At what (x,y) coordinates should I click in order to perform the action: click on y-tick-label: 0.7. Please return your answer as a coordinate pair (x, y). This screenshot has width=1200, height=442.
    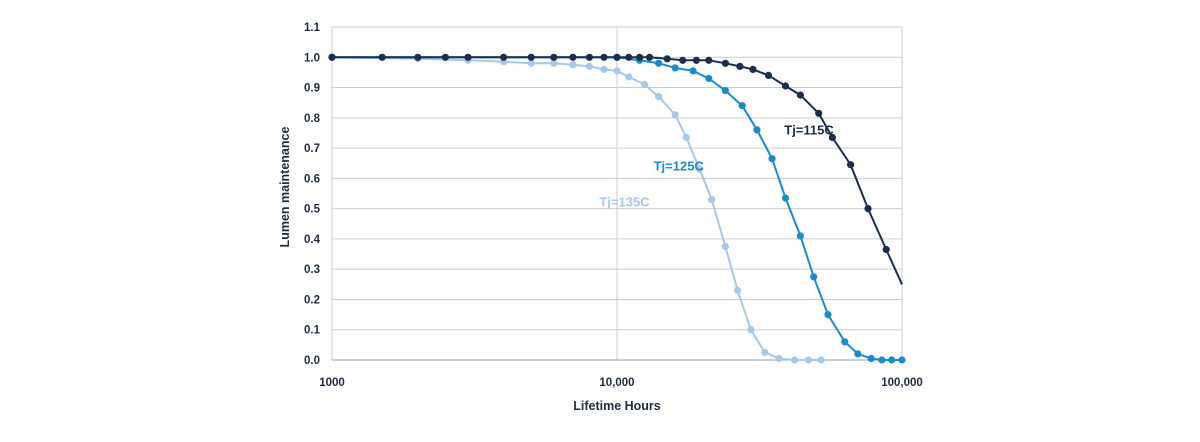
    Looking at the image, I should click on (312, 149).